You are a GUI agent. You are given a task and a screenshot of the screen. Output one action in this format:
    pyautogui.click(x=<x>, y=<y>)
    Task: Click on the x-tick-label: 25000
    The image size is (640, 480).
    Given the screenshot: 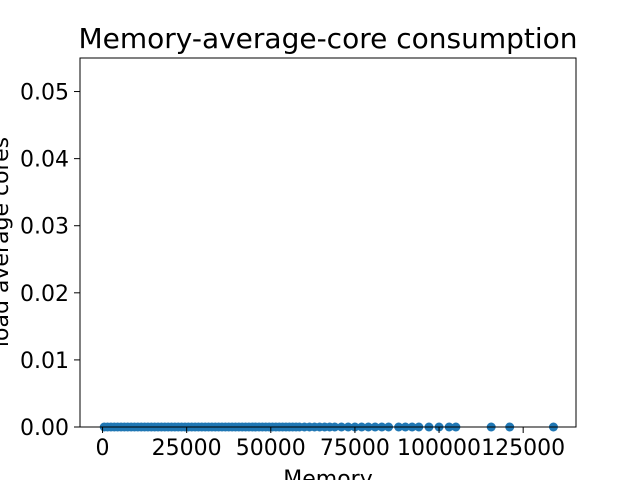 What is the action you would take?
    pyautogui.click(x=187, y=448)
    